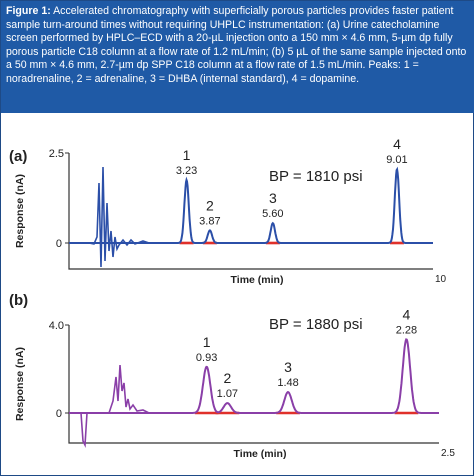 The width and height of the screenshot is (474, 476). Describe the element at coordinates (209, 221) in the screenshot. I see `peak-time-label: 3.87` at that location.